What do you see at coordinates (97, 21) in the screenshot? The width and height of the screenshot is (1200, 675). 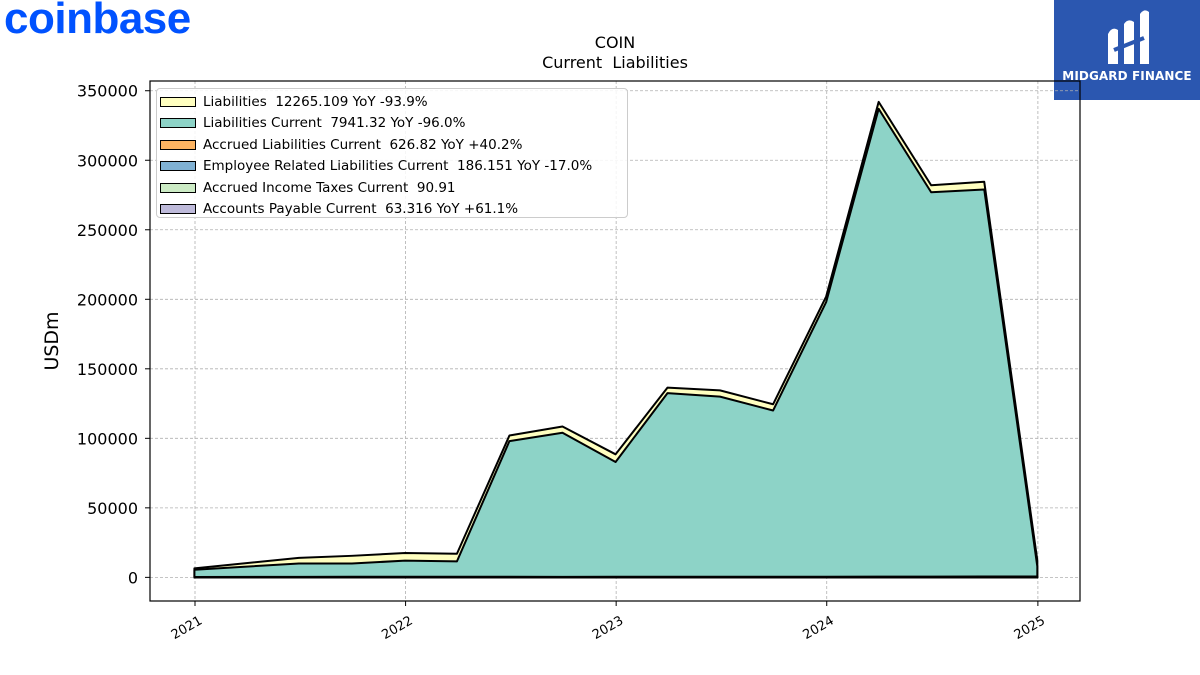 I see `coinbase-logo: coinbase` at bounding box center [97, 21].